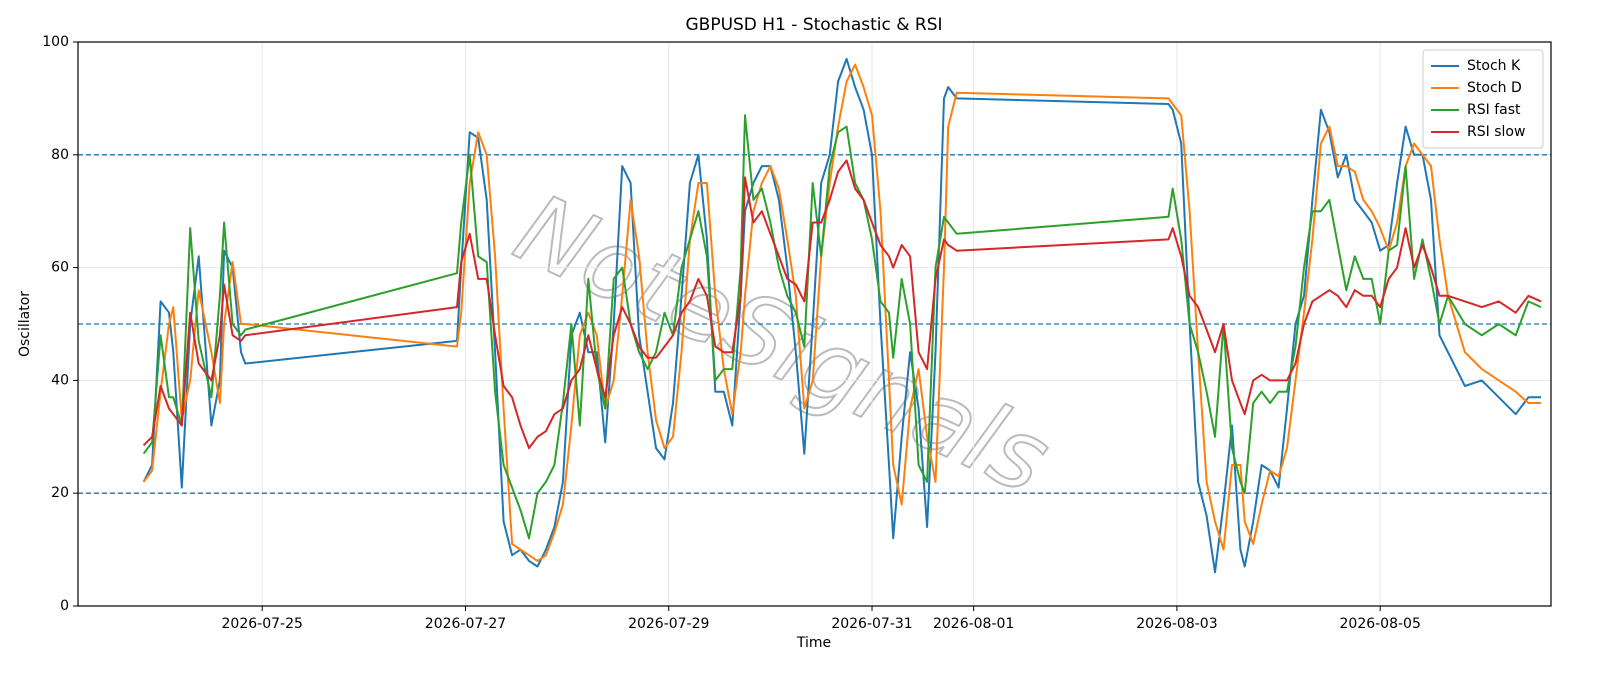 Image resolution: width=1600 pixels, height=686 pixels. I want to click on y-axis-label: Oscillator, so click(25, 324).